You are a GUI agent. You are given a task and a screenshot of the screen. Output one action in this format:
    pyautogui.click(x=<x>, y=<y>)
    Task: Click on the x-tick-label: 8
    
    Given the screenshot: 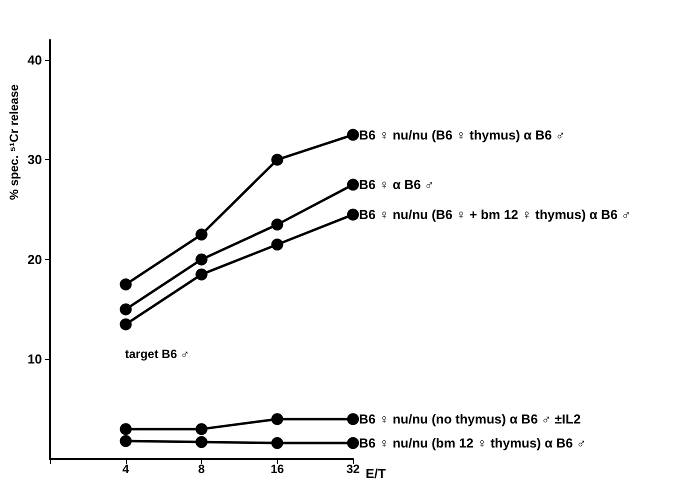 What is the action you would take?
    pyautogui.click(x=202, y=469)
    